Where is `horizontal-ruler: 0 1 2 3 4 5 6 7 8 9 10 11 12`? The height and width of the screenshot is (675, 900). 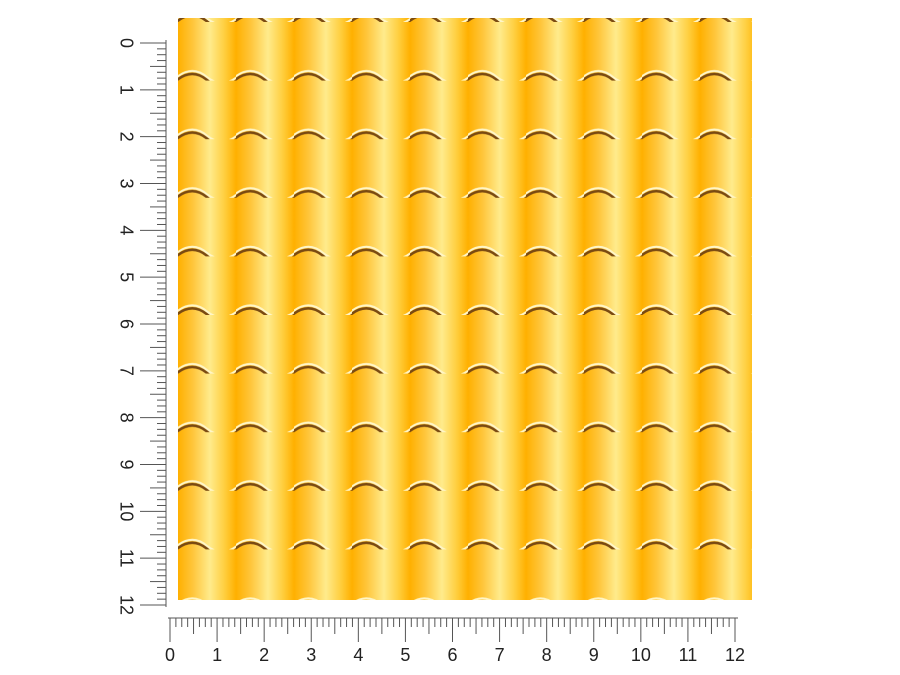 horizontal-ruler: 0 1 2 3 4 5 6 7 8 9 10 11 12 is located at coordinates (455, 641).